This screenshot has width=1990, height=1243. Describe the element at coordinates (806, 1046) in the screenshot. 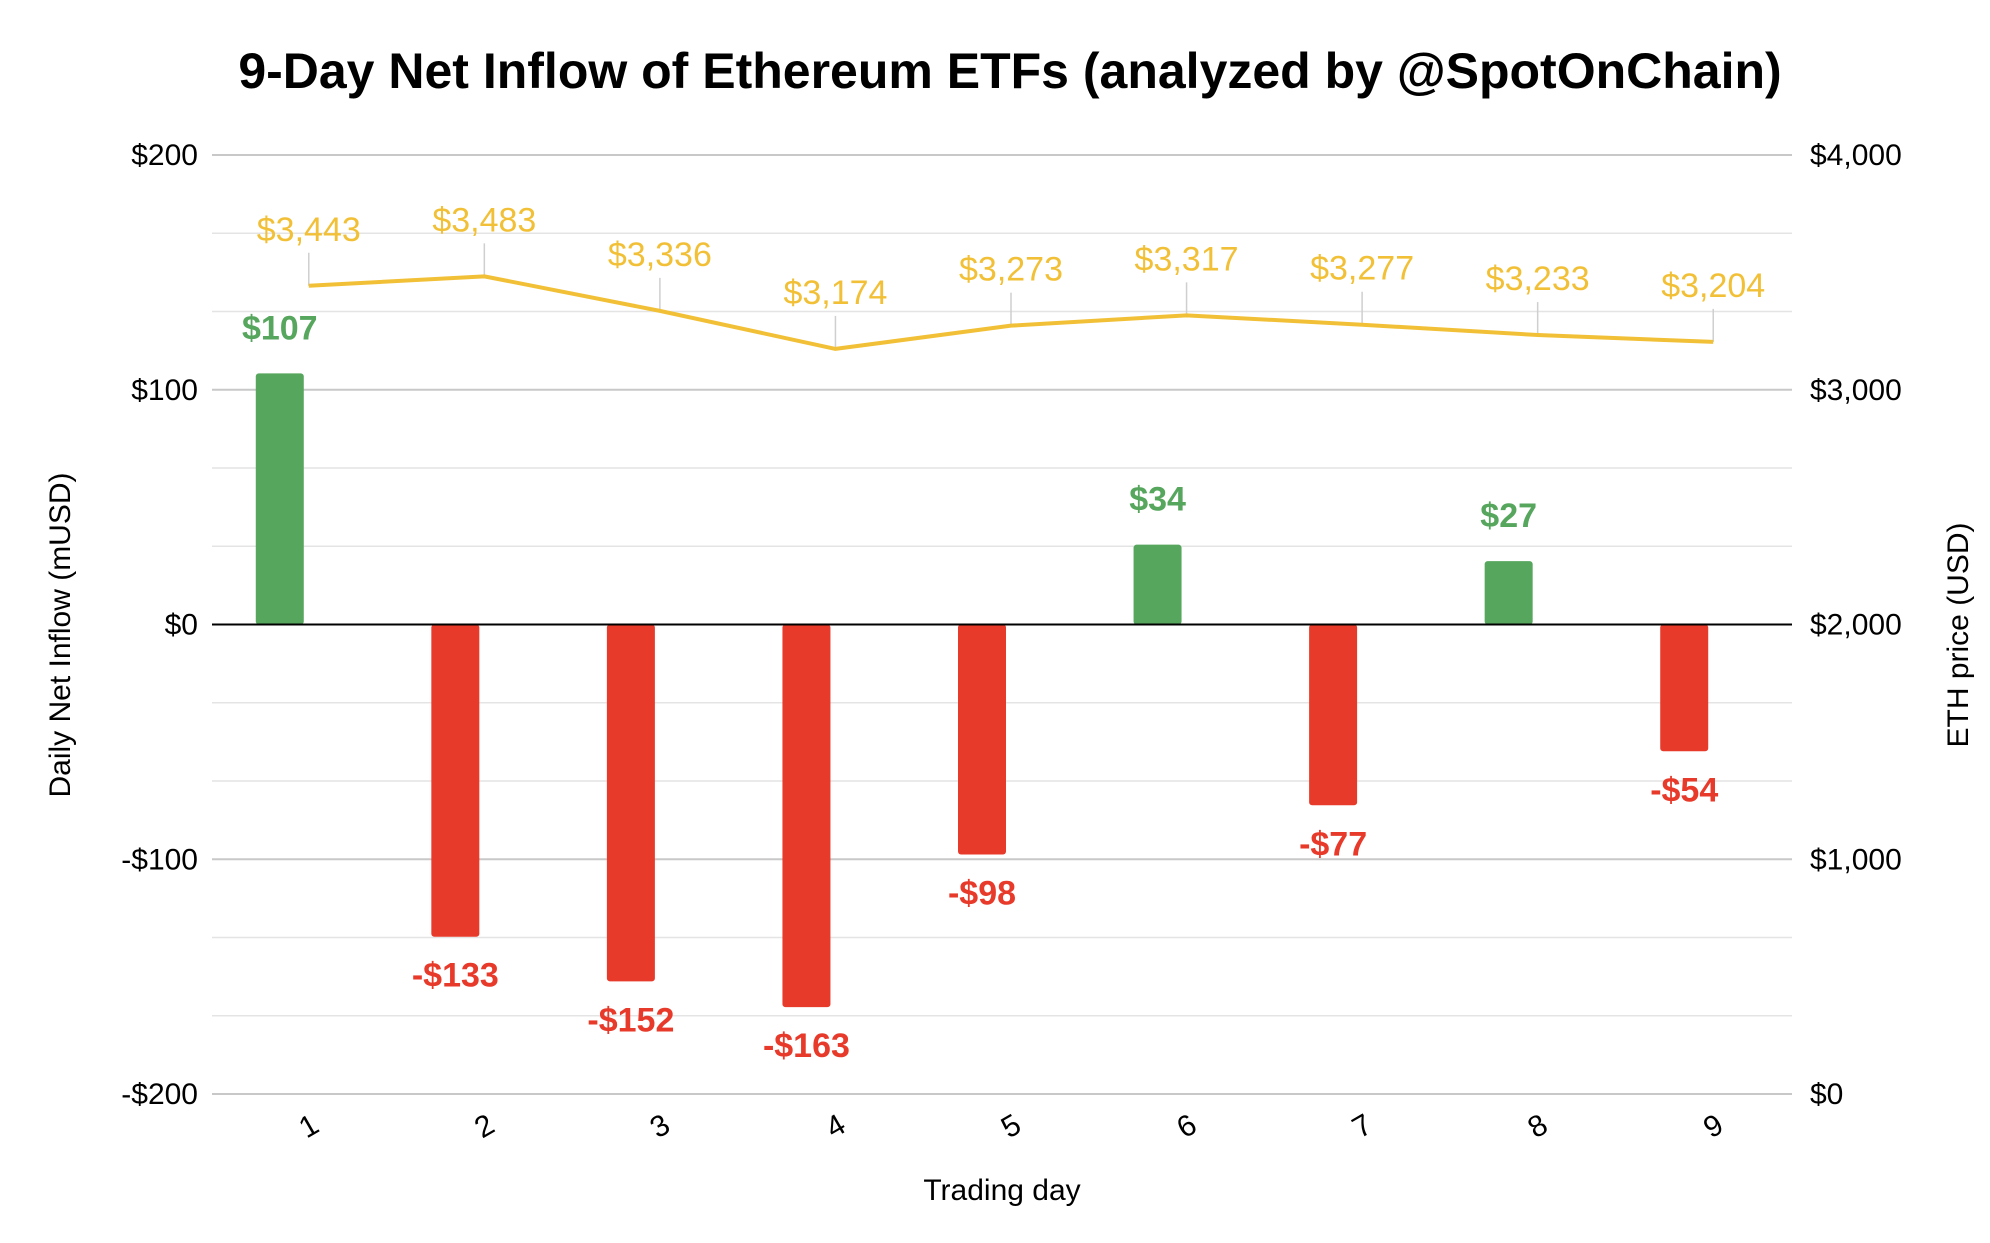

I see `bar-value-label: -$163` at that location.